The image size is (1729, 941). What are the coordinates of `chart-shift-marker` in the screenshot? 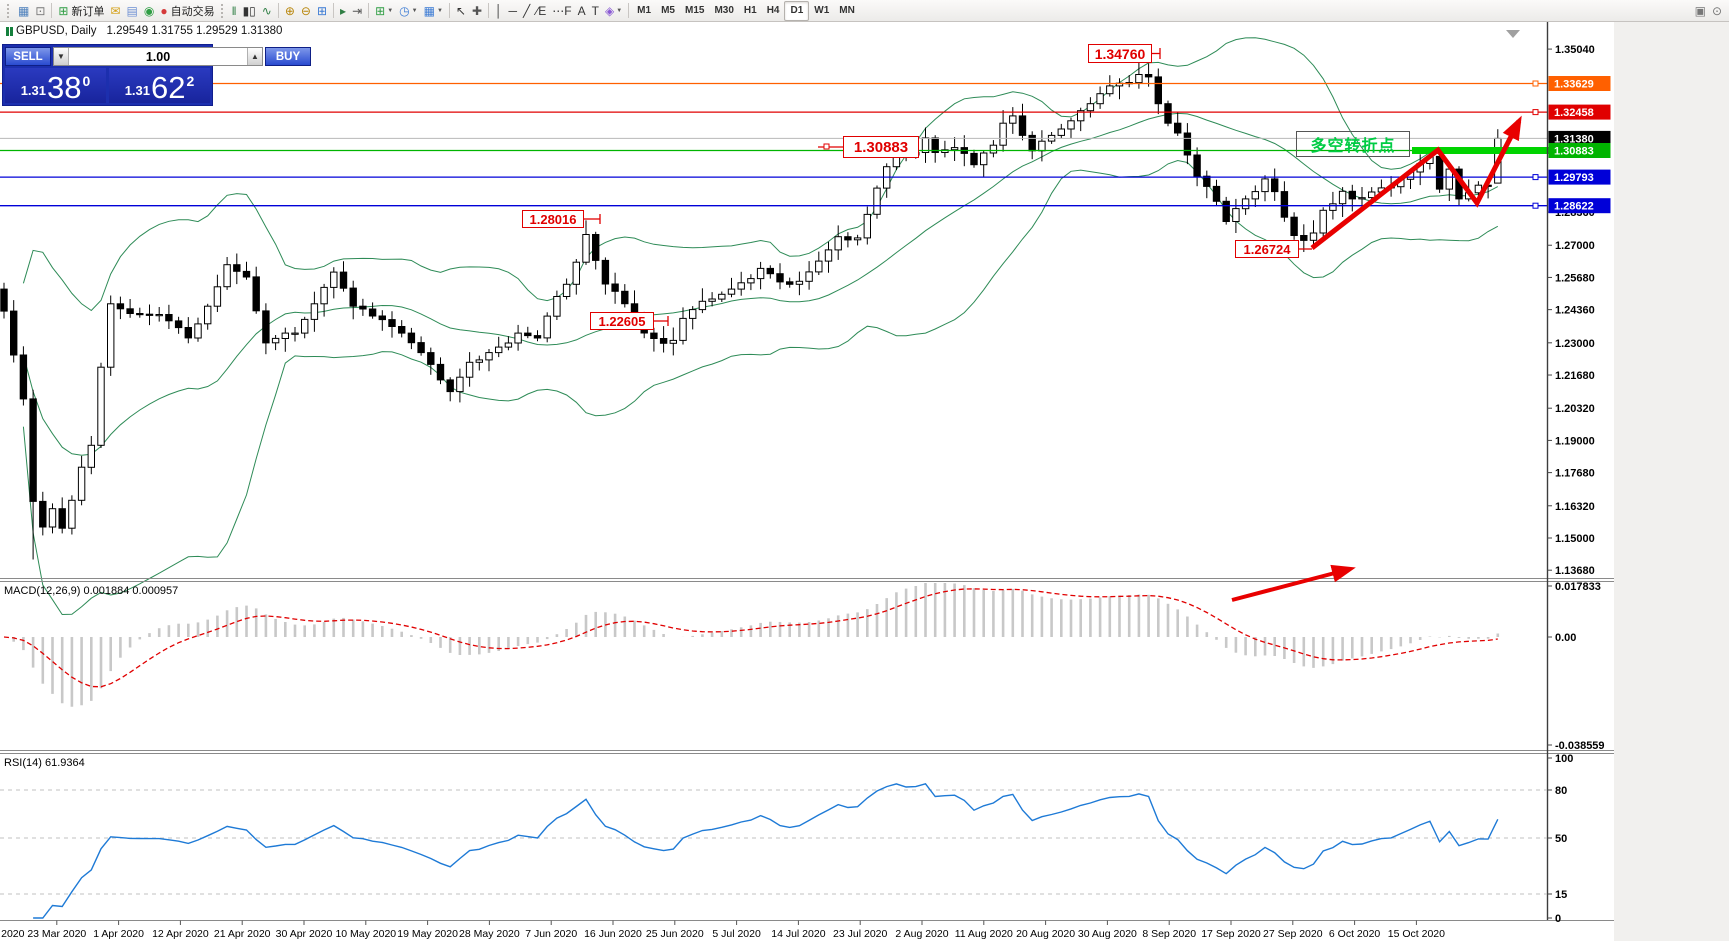 It's located at (1513, 34).